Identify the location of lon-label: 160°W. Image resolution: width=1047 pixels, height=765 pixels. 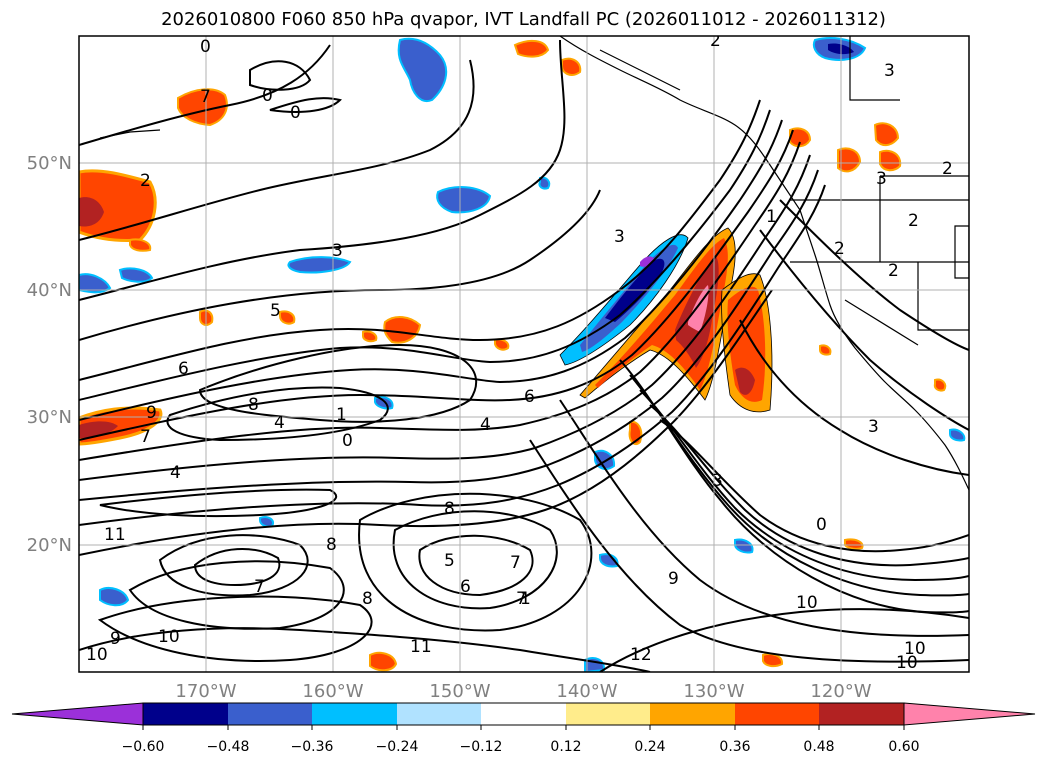
(332, 691).